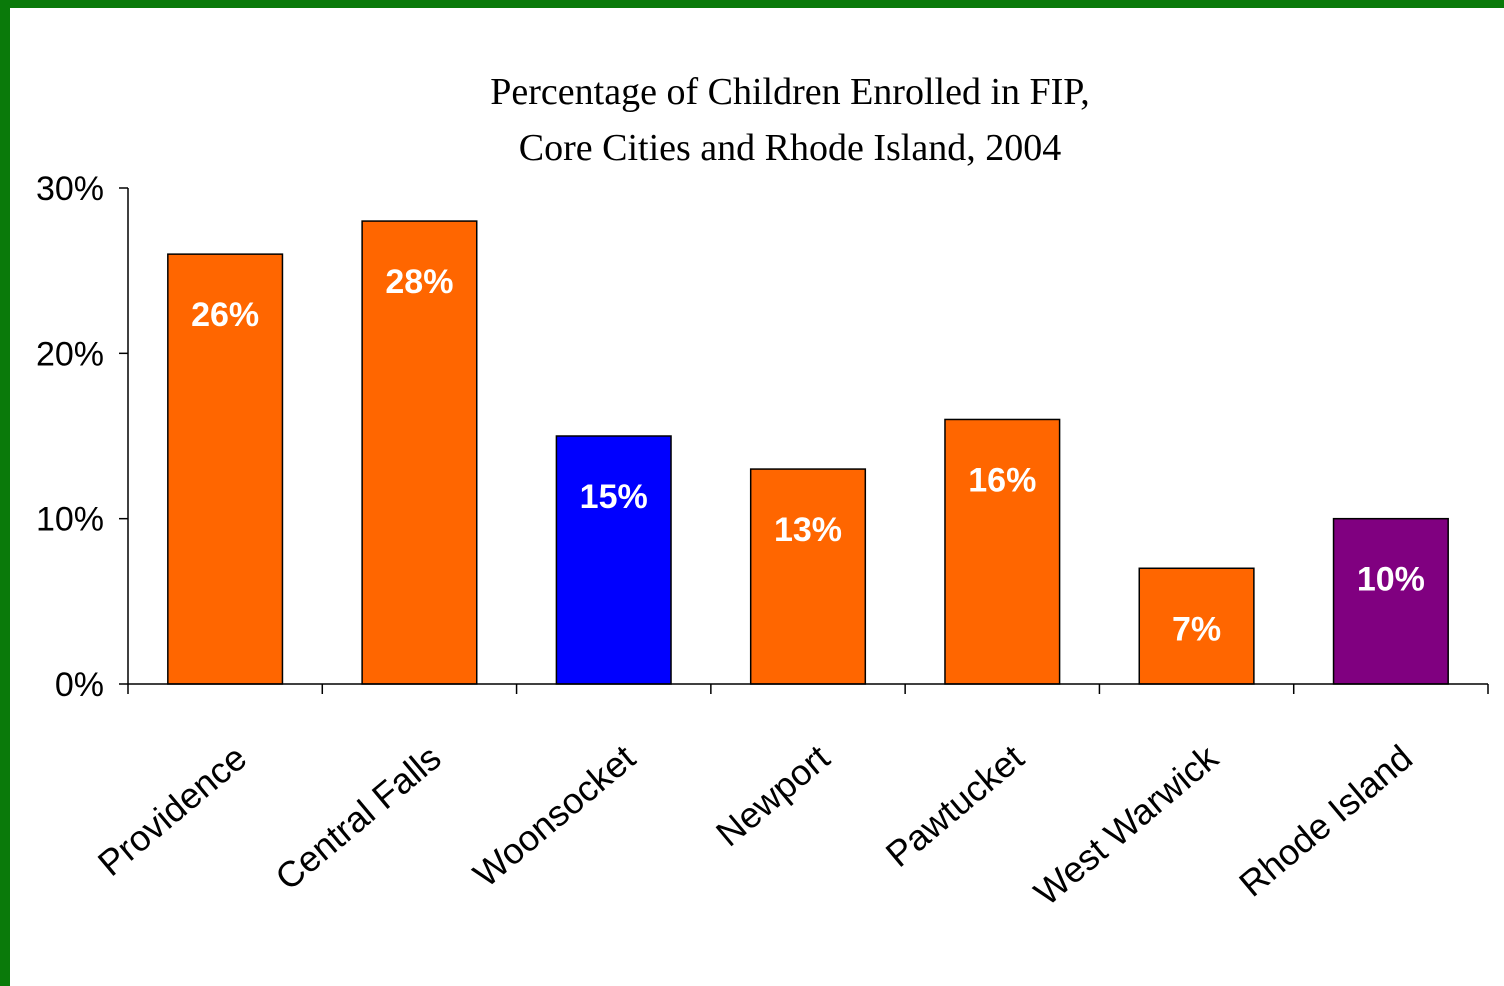  What do you see at coordinates (79, 685) in the screenshot?
I see `y-tick-label: 0%` at bounding box center [79, 685].